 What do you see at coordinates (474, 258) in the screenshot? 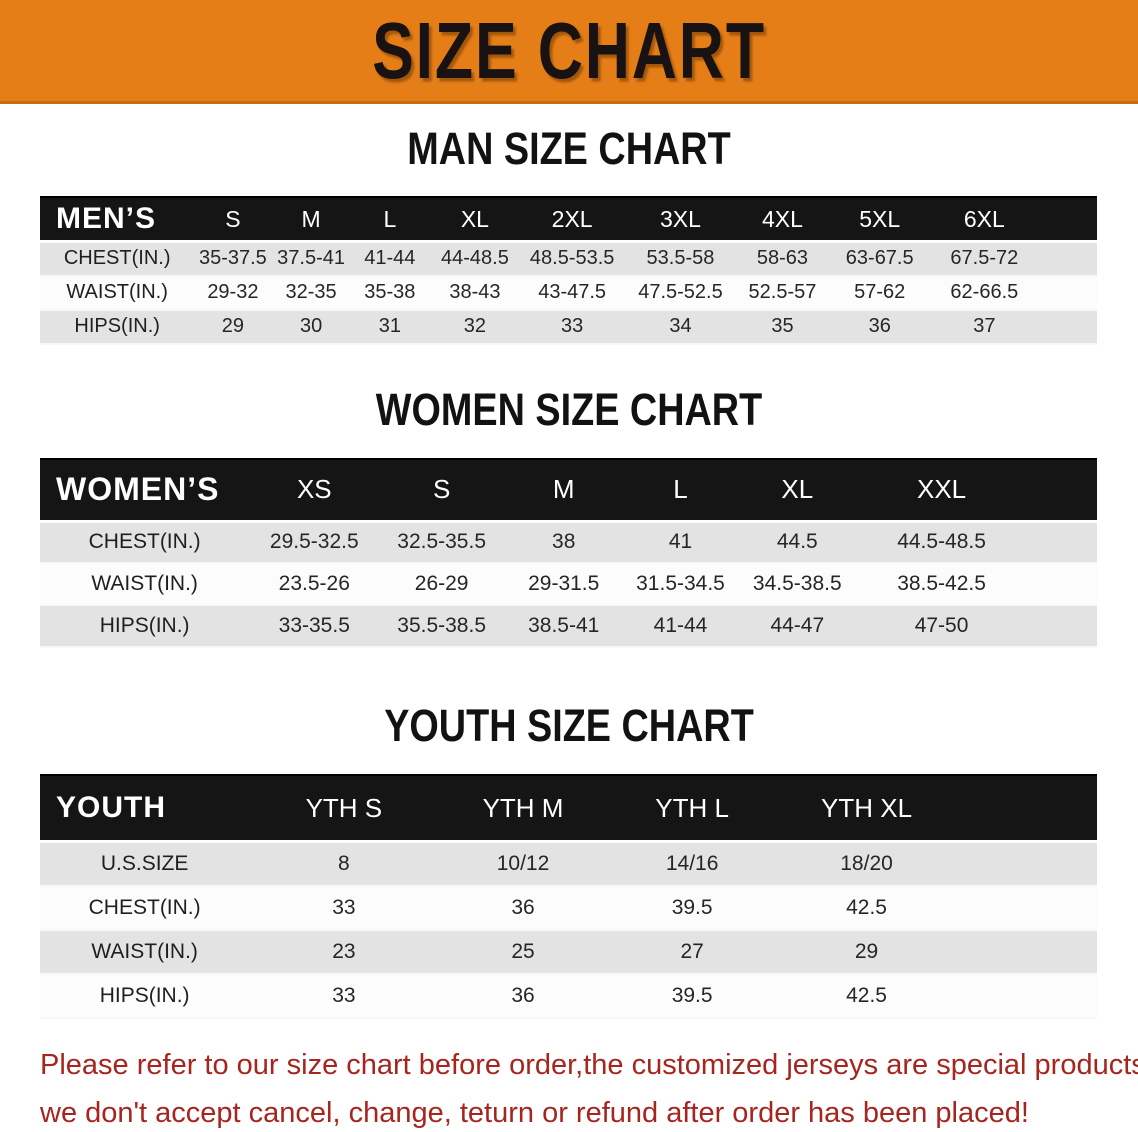
I see `size-value: 44-48.5` at bounding box center [474, 258].